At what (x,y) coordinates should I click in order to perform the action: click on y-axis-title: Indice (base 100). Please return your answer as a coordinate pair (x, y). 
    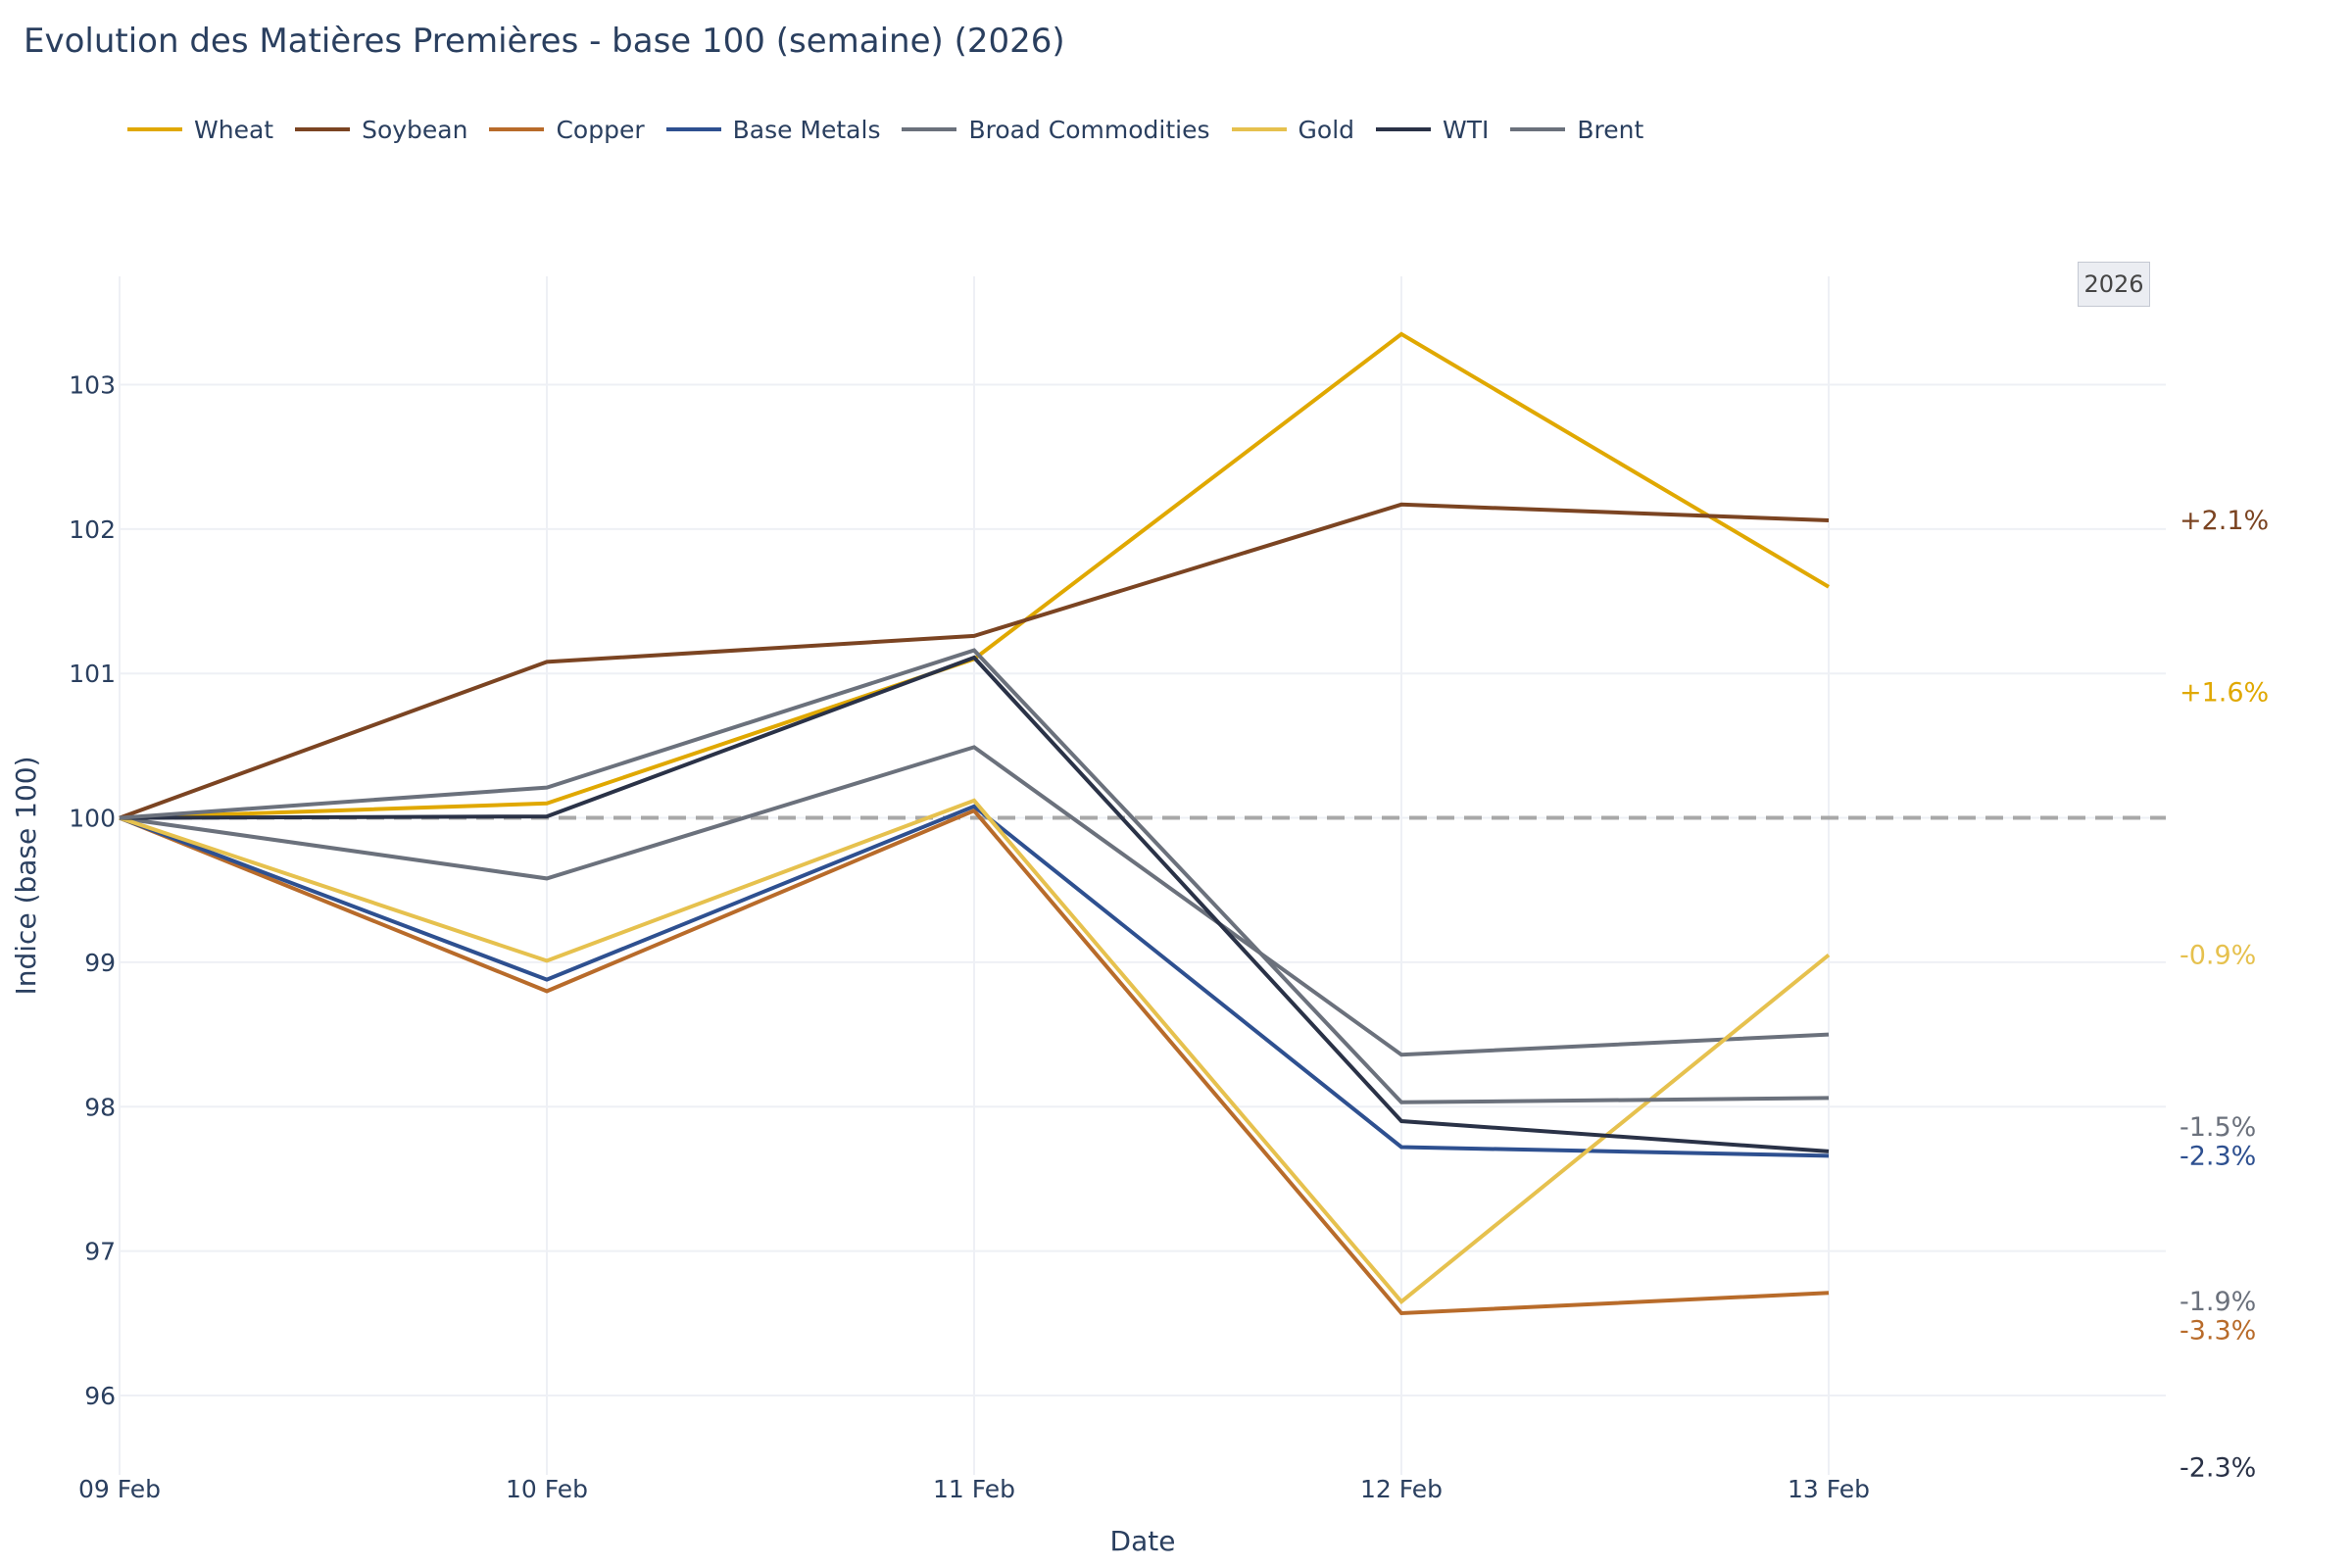
    Looking at the image, I should click on (26, 875).